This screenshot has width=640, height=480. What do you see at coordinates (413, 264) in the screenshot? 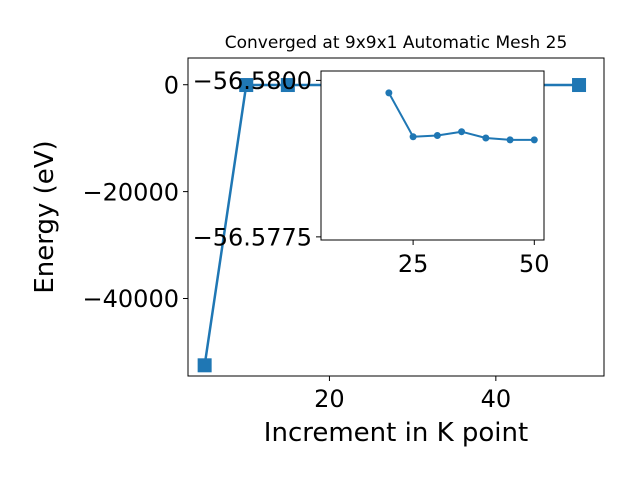
I see `inset-x-tick-label: 25` at bounding box center [413, 264].